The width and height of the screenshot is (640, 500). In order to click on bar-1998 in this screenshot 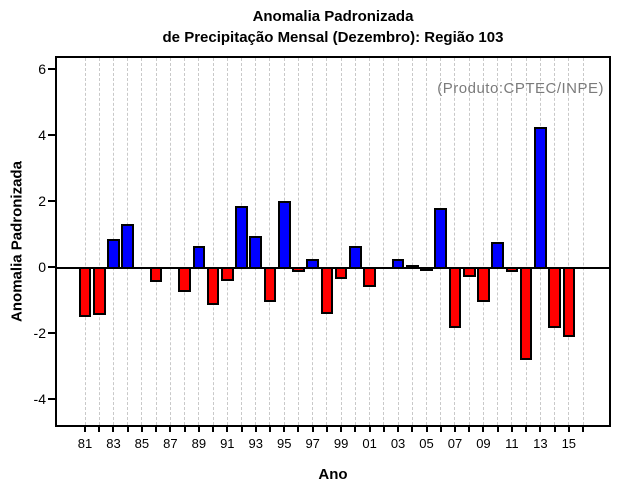, I will do `click(327, 290)`.